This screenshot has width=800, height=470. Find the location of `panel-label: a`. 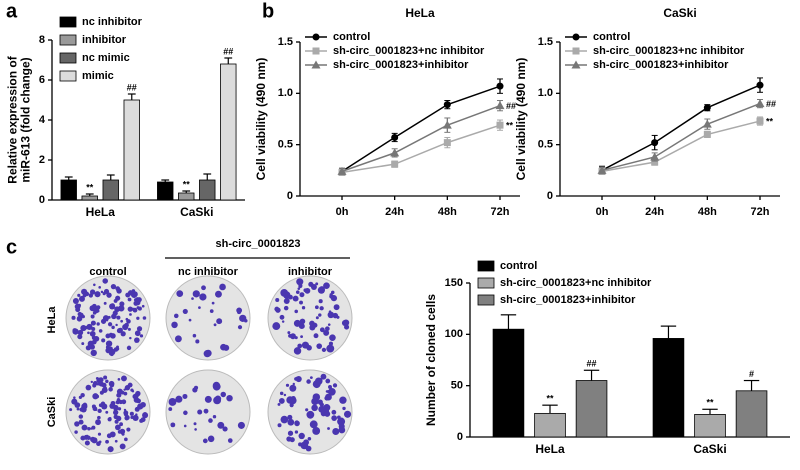

panel-label: a is located at coordinates (12, 11).